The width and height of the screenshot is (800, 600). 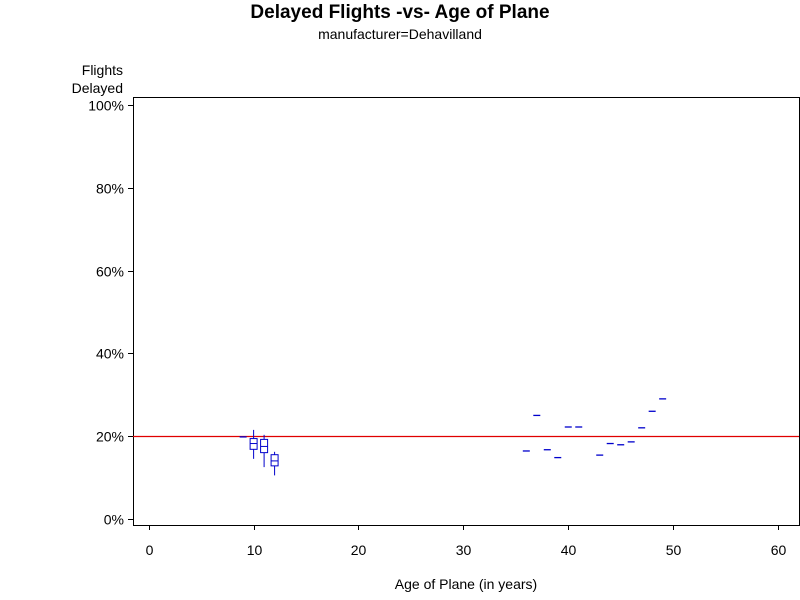 I want to click on y-tick-label: 40%, so click(x=110, y=354).